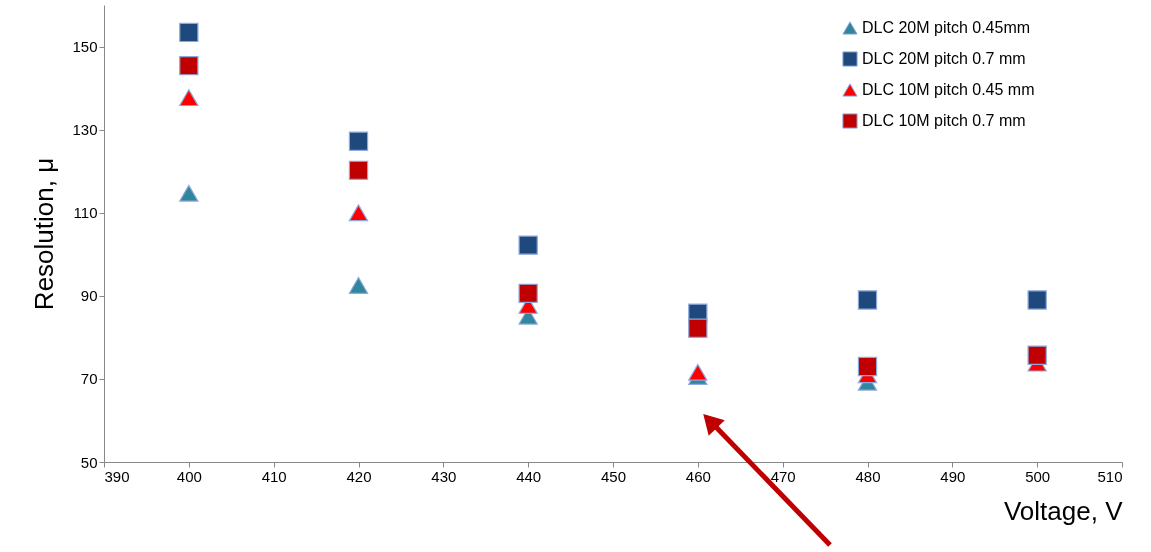 This screenshot has width=1151, height=552. I want to click on y-axis-title: Resolution, μ, so click(44, 234).